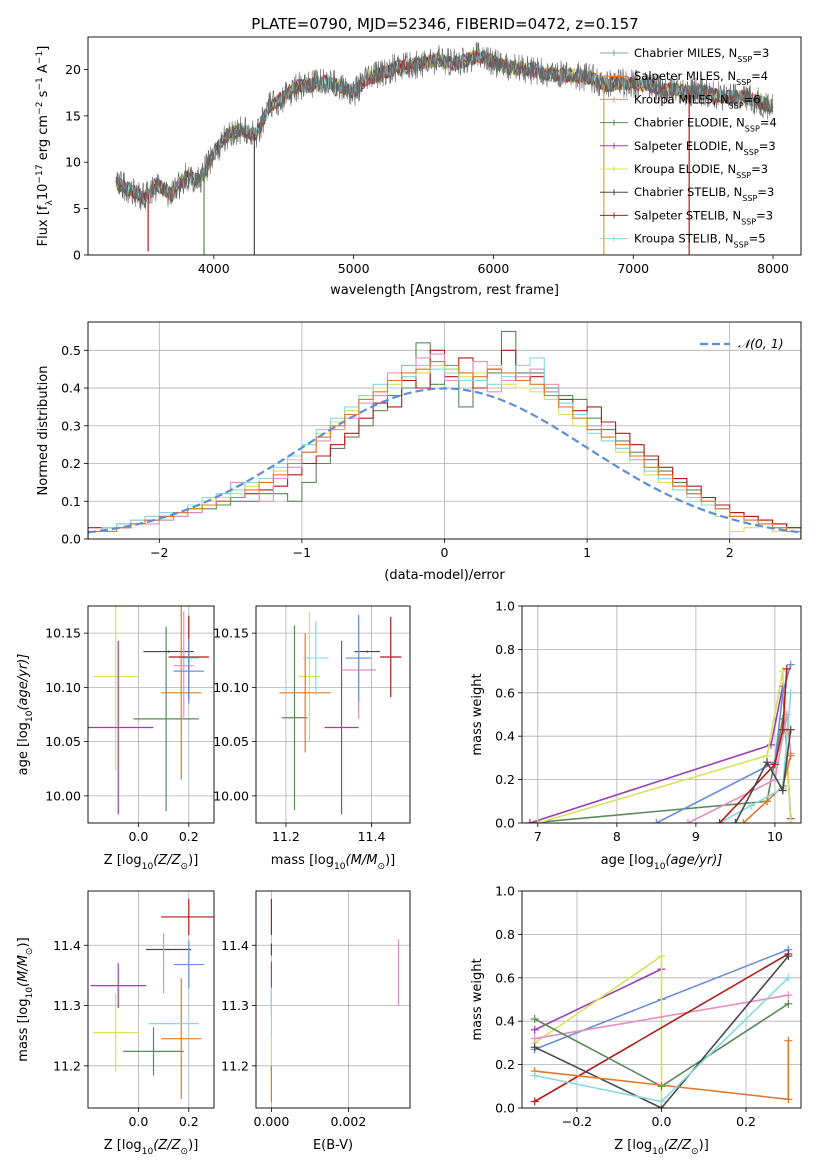 The image size is (819, 1170). Describe the element at coordinates (372, 836) in the screenshot. I see `x-tick-label: 11.4` at that location.